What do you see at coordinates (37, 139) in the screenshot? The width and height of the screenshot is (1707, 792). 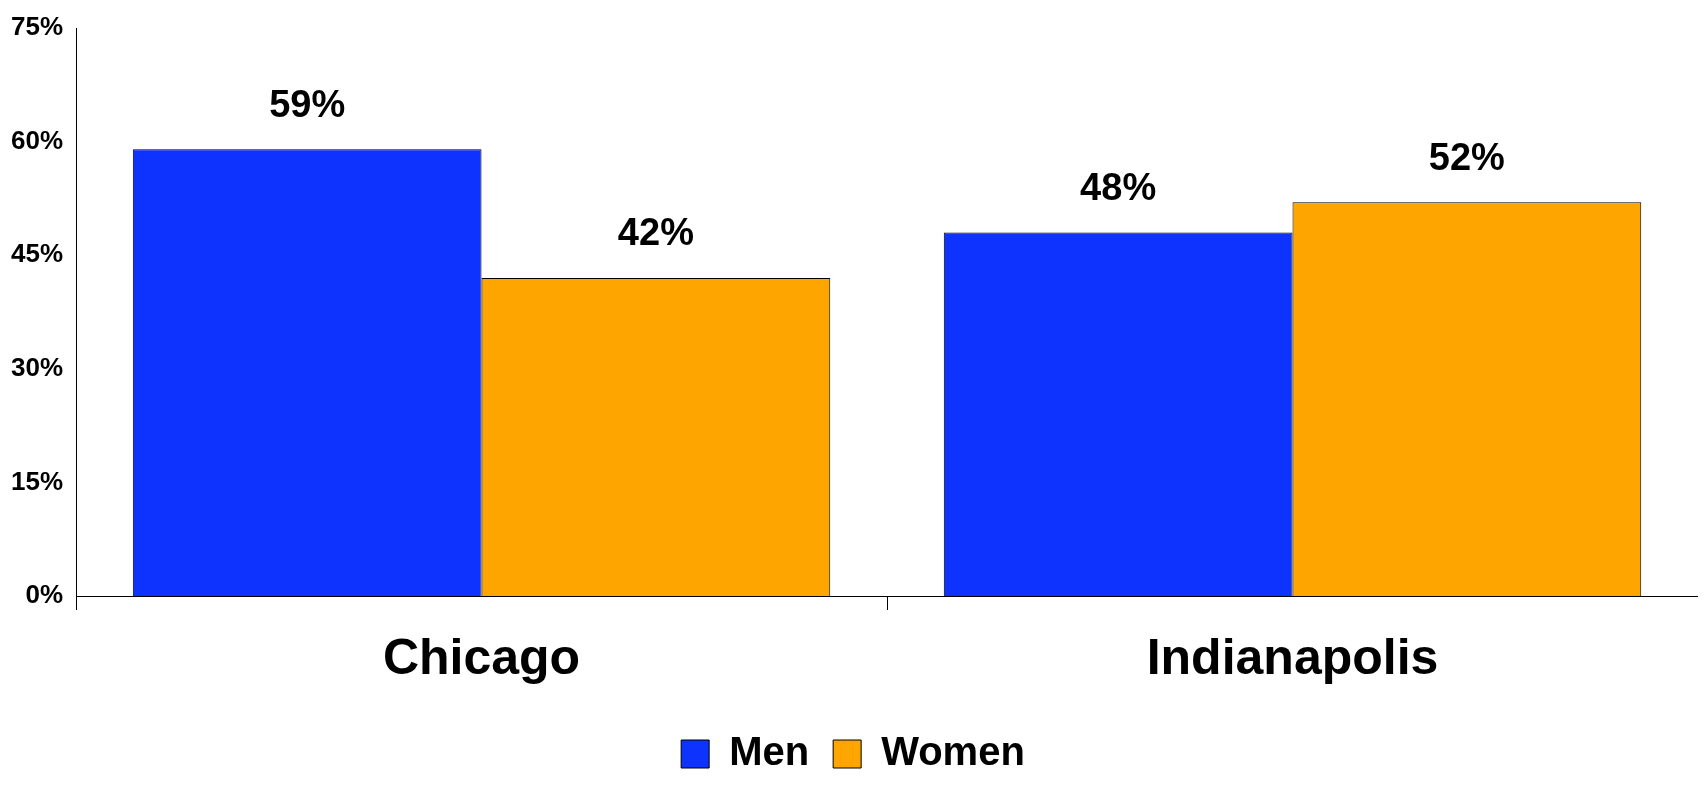 I see `y-tick-label: 60%` at bounding box center [37, 139].